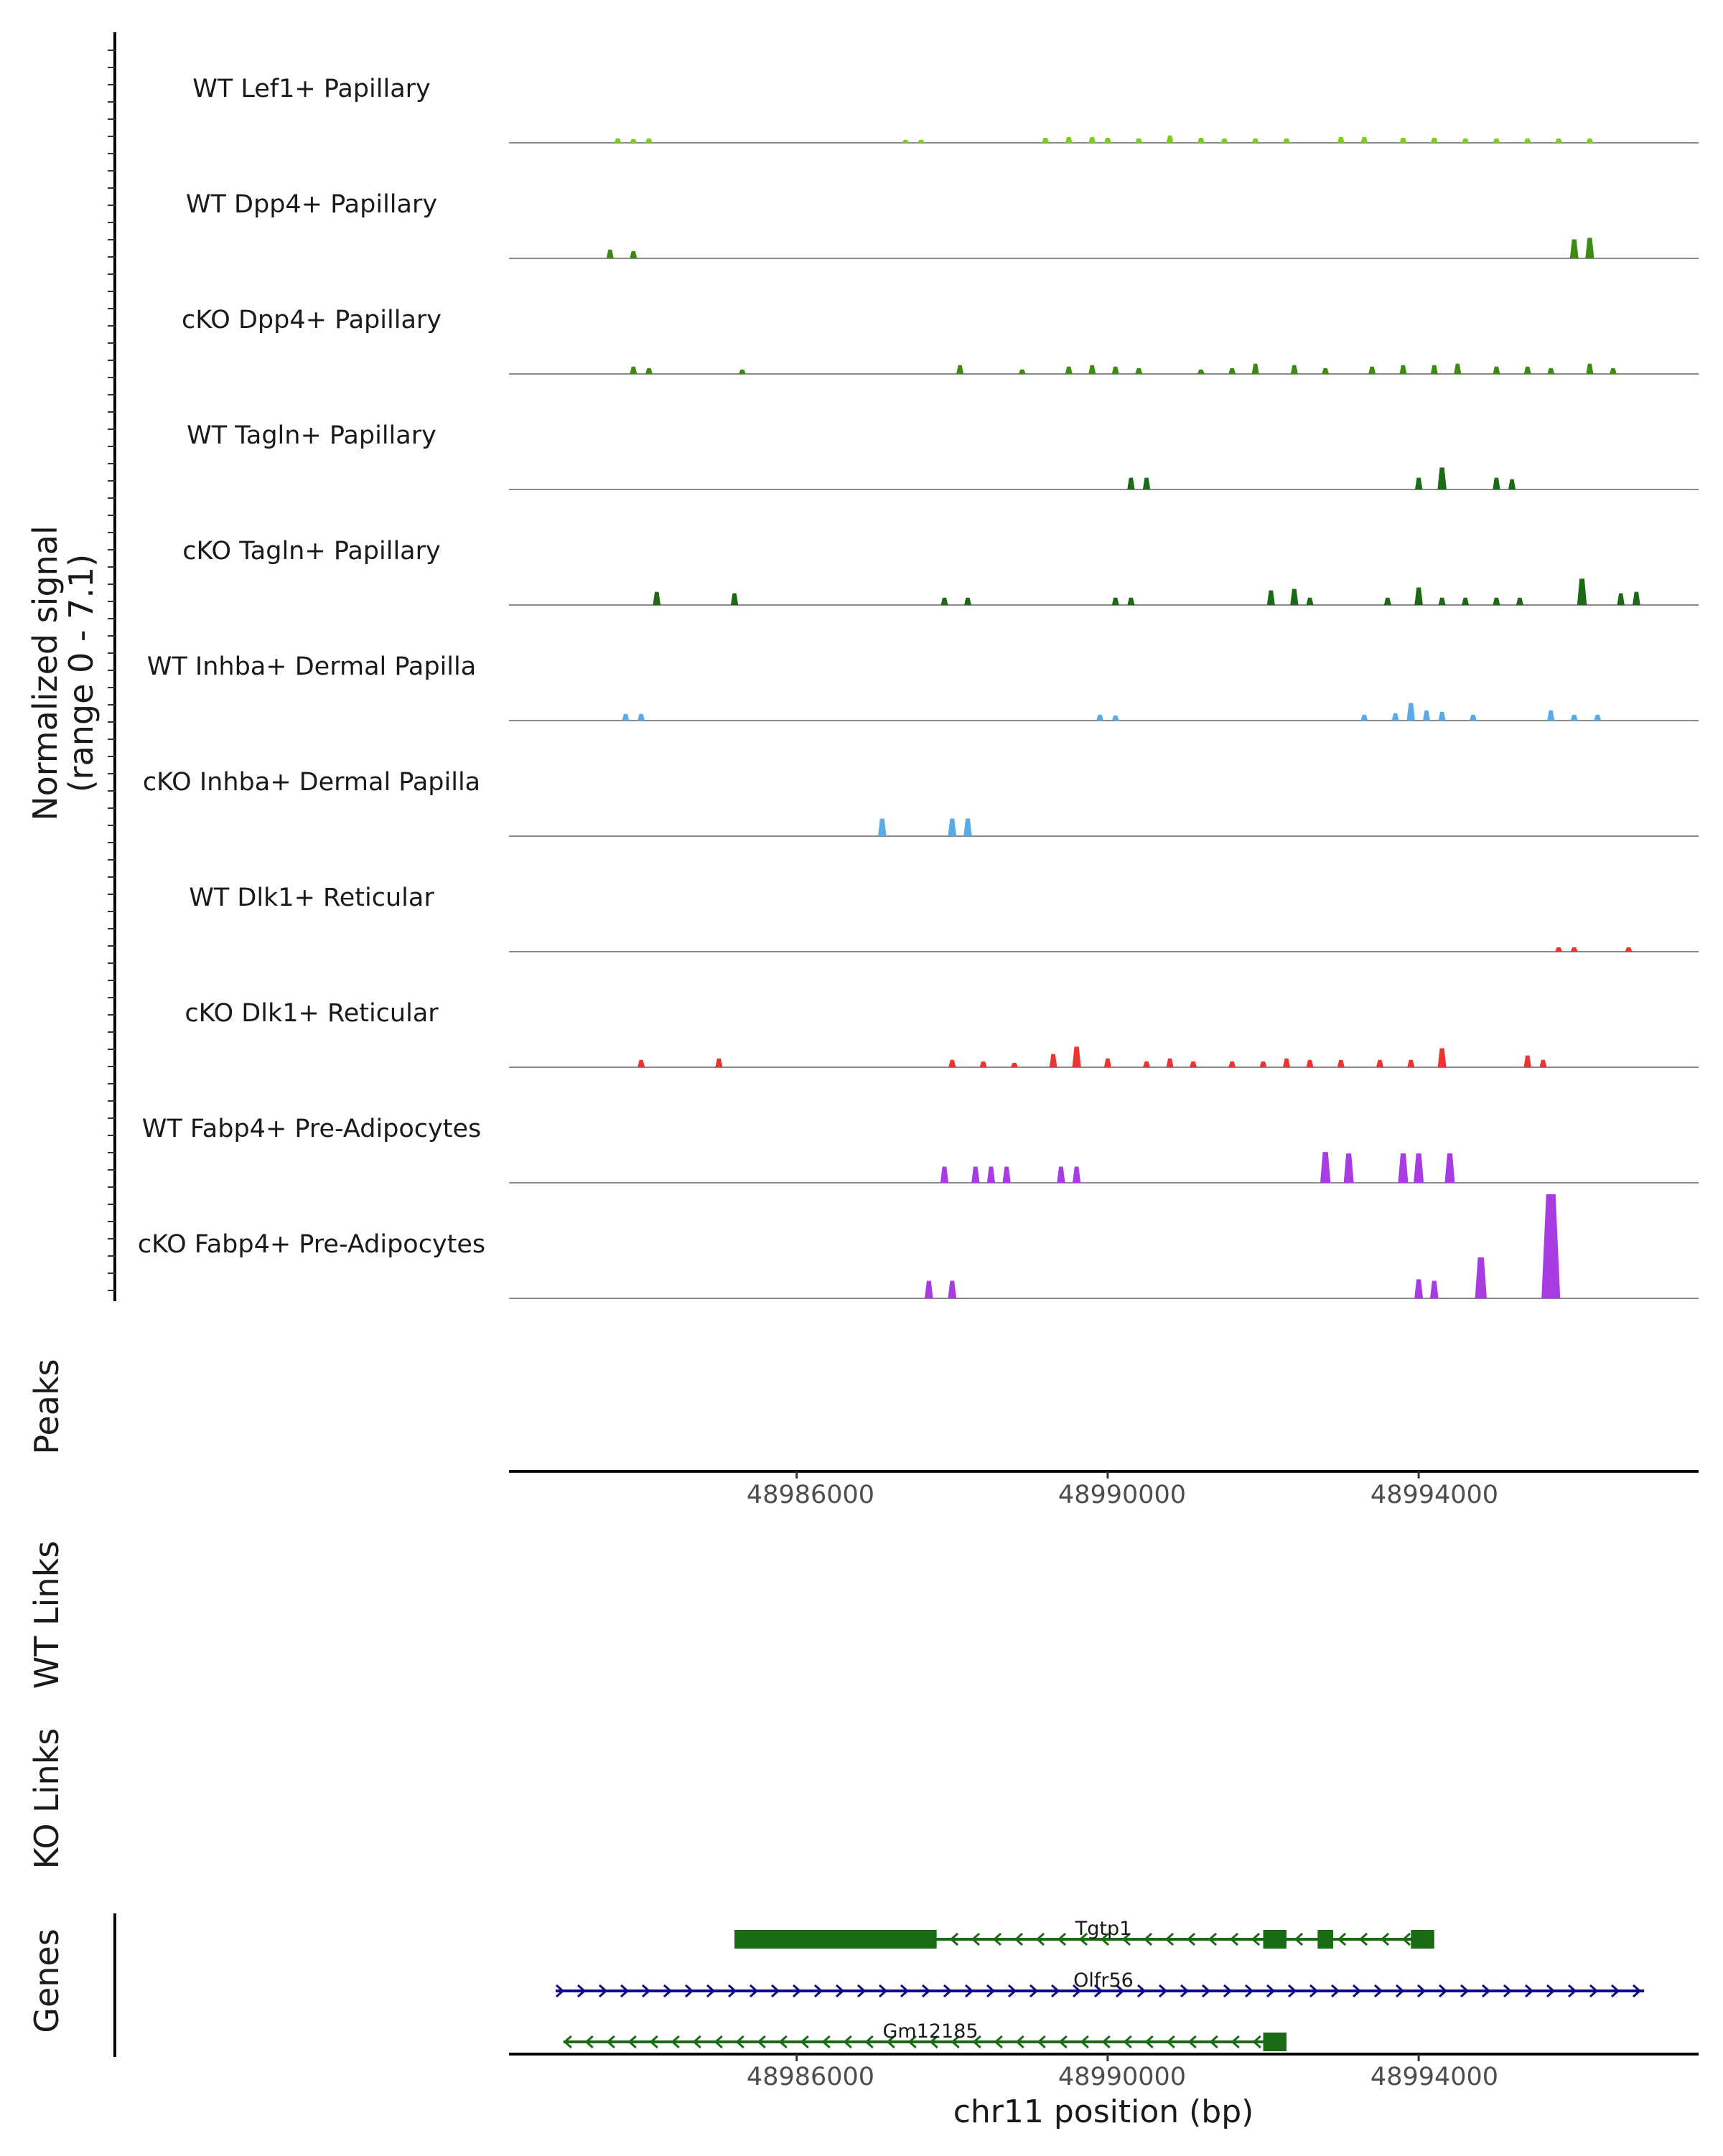  Describe the element at coordinates (1275, 2042) in the screenshot. I see `gene-exon` at that location.